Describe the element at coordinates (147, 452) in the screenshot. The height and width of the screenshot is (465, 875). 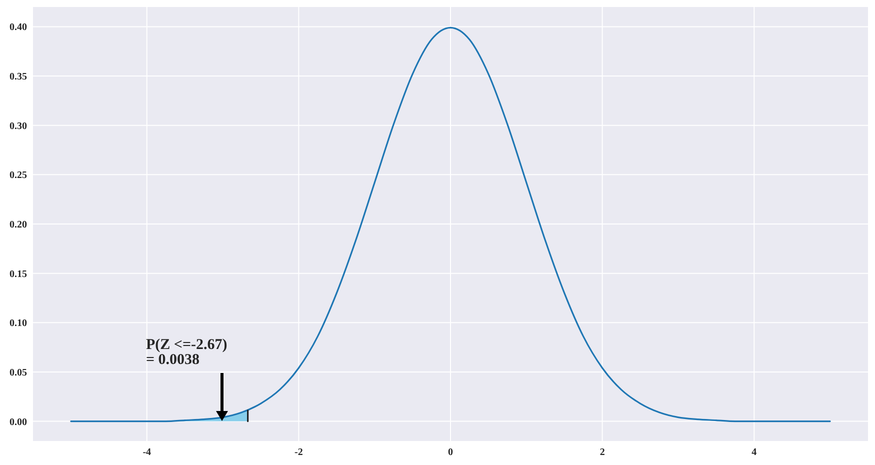
I see `x-tick-label: -4` at that location.